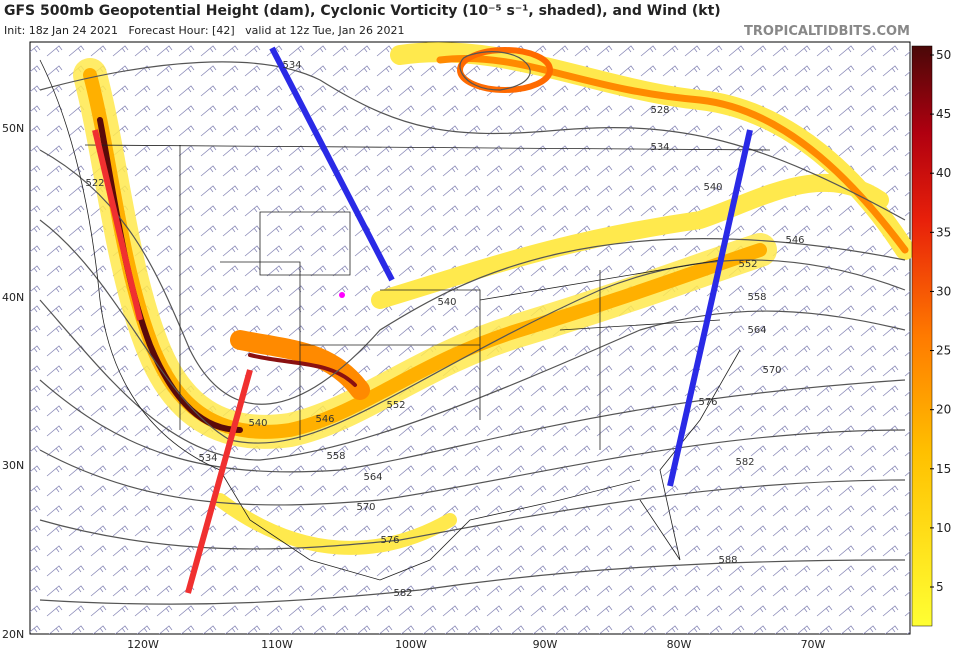 The width and height of the screenshot is (960, 652). I want to click on colorbar-label: 20, so click(943, 410).